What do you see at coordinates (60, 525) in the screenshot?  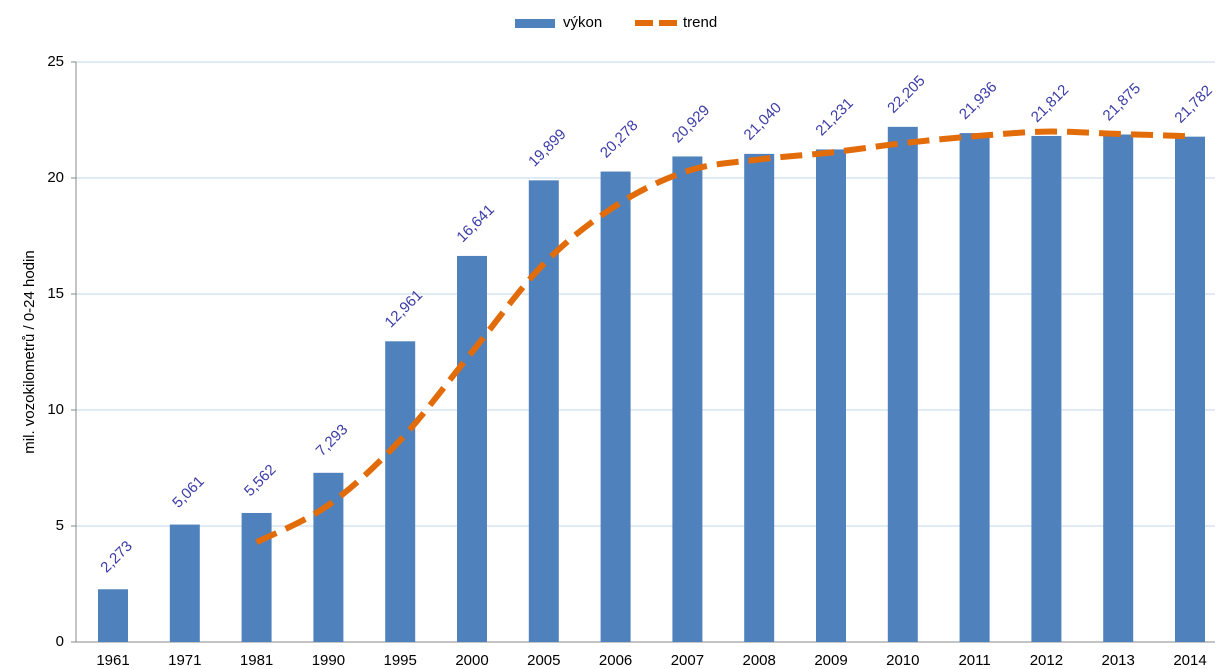 I see `y-tick-label: 5` at bounding box center [60, 525].